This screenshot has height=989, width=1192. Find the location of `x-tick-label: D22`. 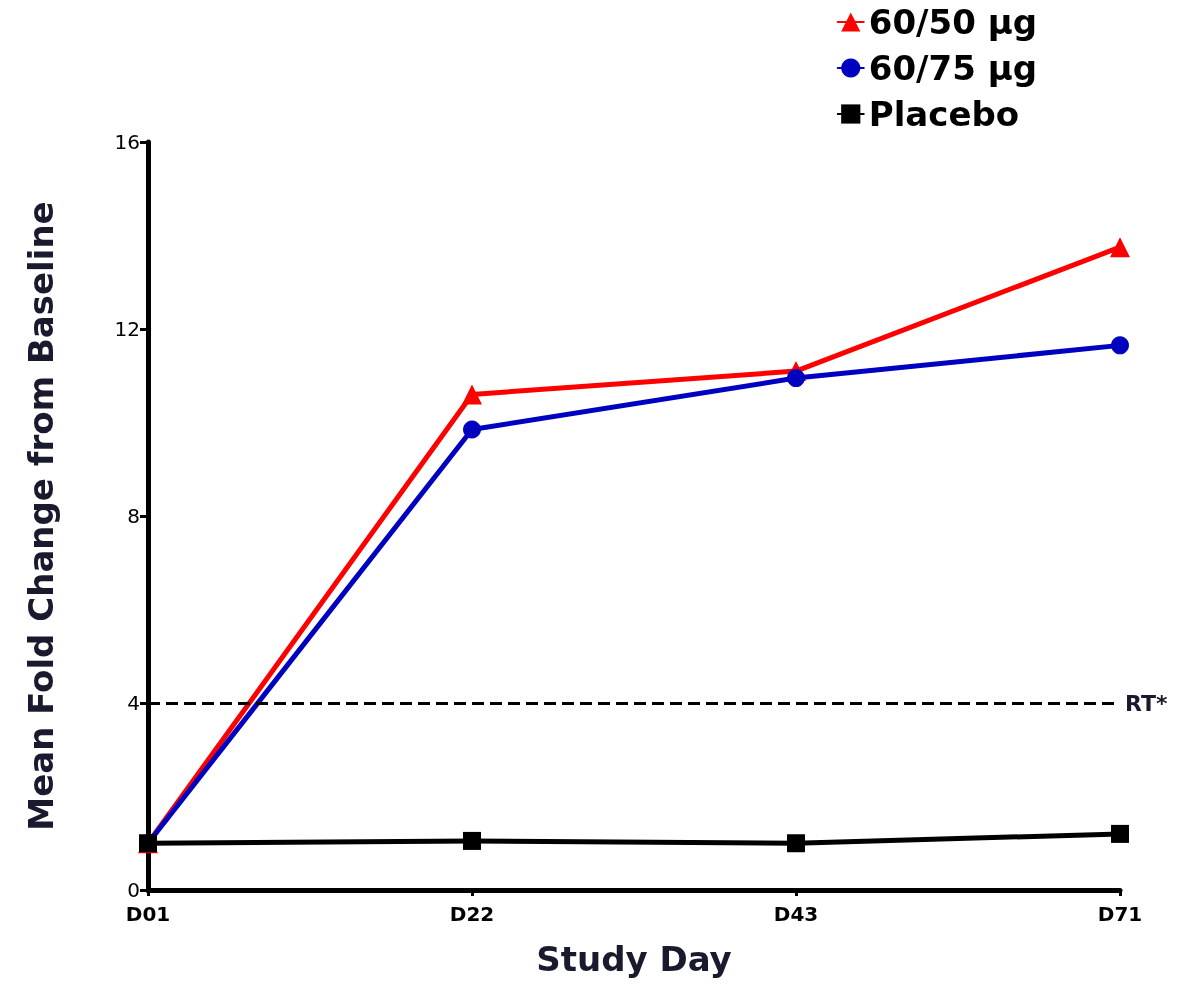

x-tick-label: D22 is located at coordinates (472, 914).